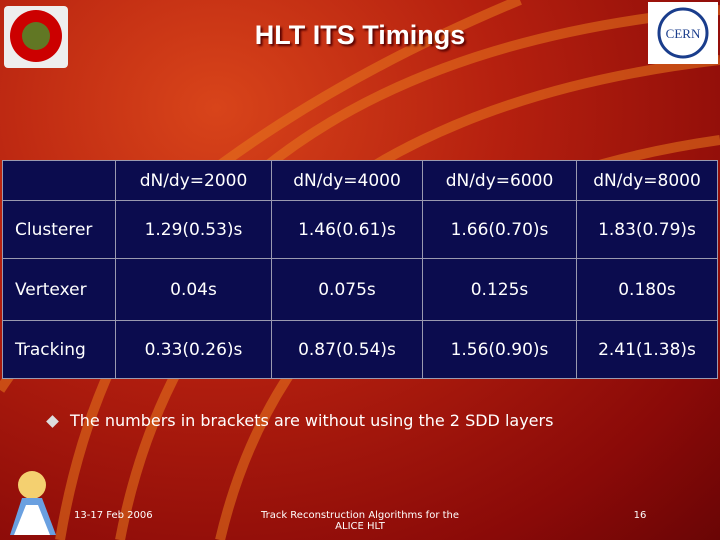 Image resolution: width=720 pixels, height=540 pixels. What do you see at coordinates (36, 37) in the screenshot?
I see `alice-logo` at bounding box center [36, 37].